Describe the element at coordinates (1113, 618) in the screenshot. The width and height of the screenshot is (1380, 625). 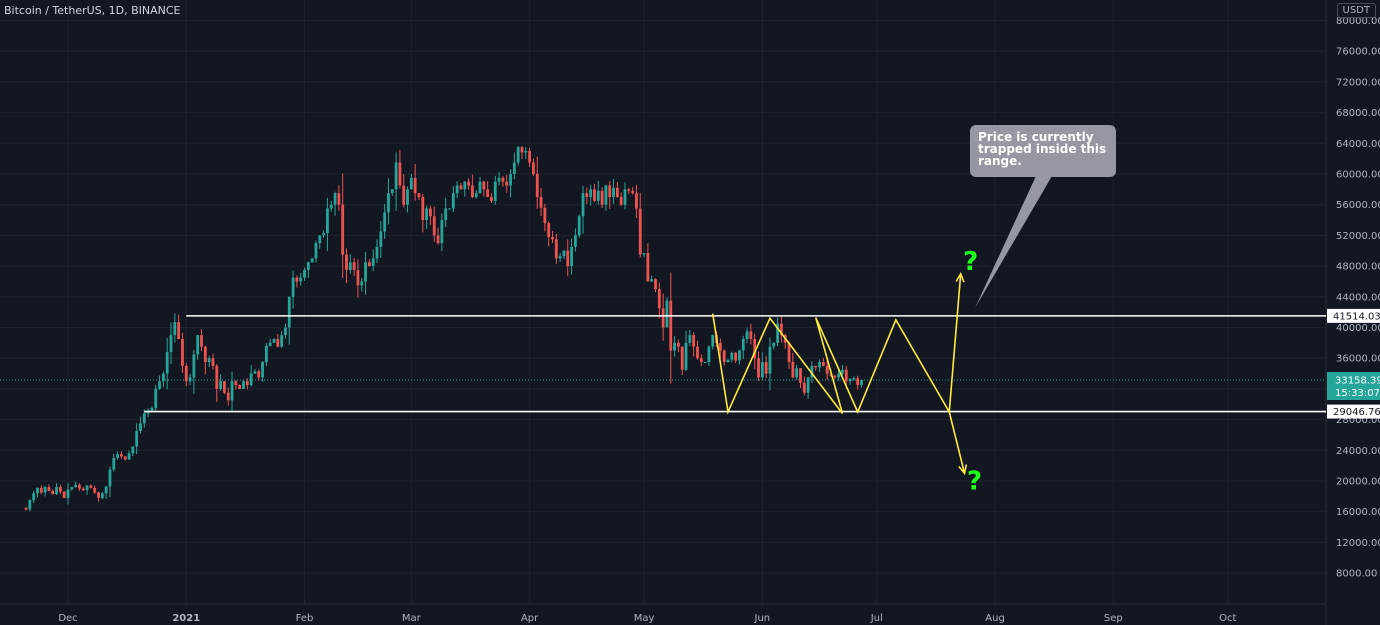
I see `x-tick-label: Sep` at that location.